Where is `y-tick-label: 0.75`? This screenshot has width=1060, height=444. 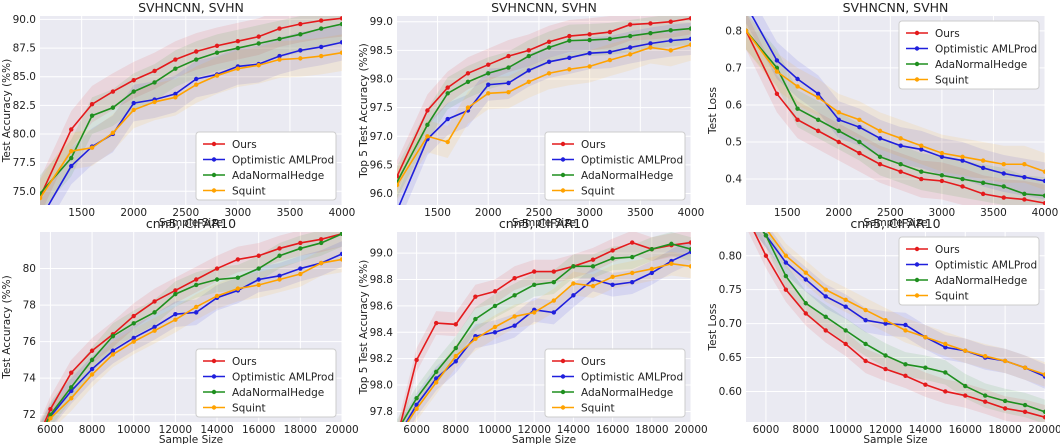 y-tick-label: 0.75 is located at coordinates (730, 290).